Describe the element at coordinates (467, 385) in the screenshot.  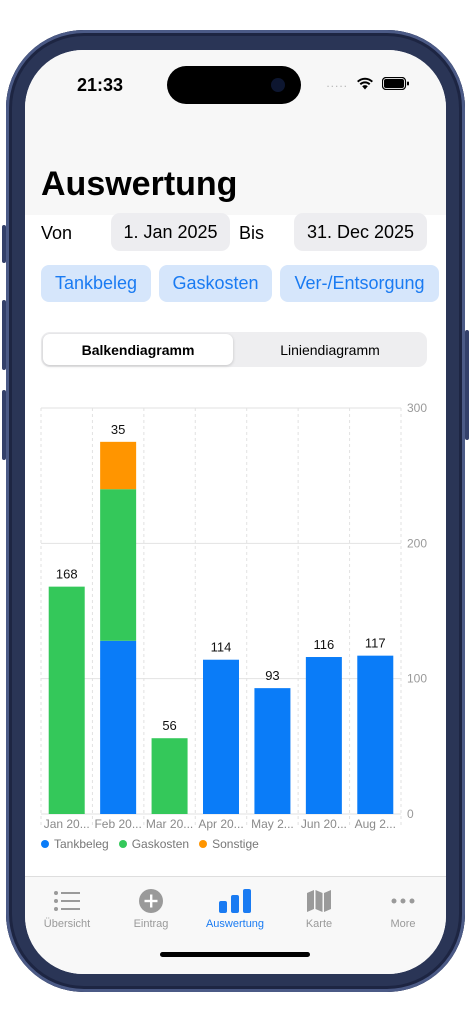
I see `power-button` at that location.